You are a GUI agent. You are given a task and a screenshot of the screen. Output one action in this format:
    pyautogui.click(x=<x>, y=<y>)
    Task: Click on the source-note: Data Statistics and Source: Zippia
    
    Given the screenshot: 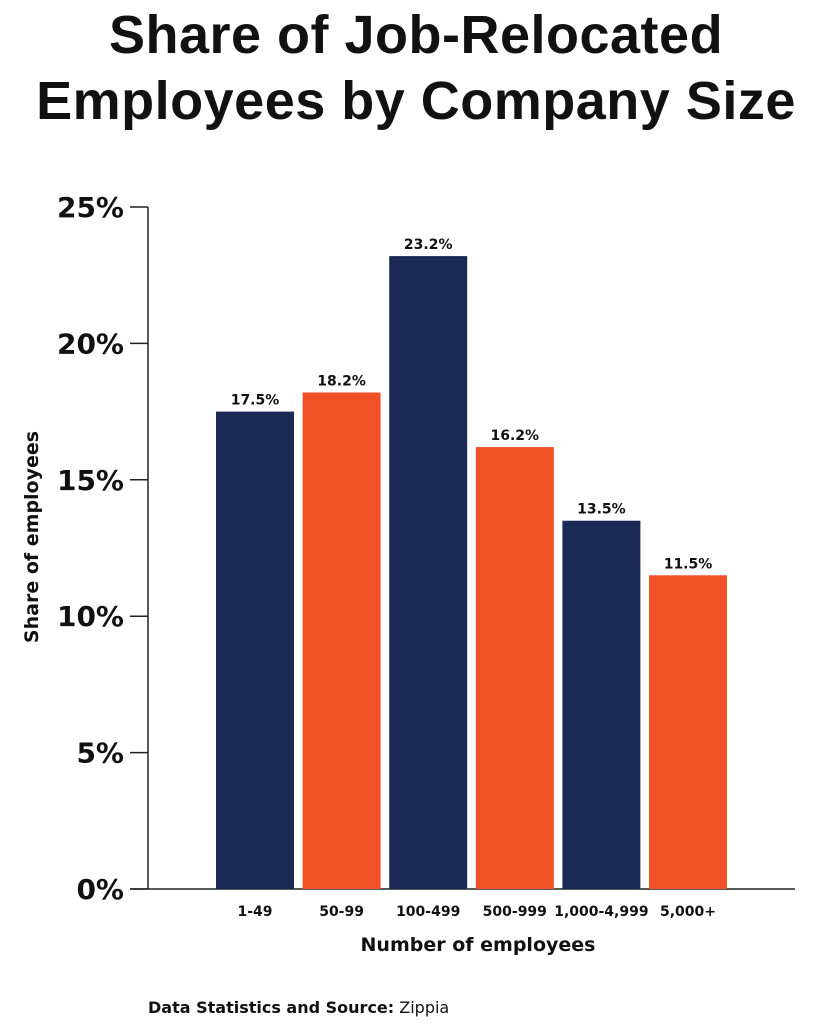 What is the action you would take?
    pyautogui.click(x=298, y=1007)
    